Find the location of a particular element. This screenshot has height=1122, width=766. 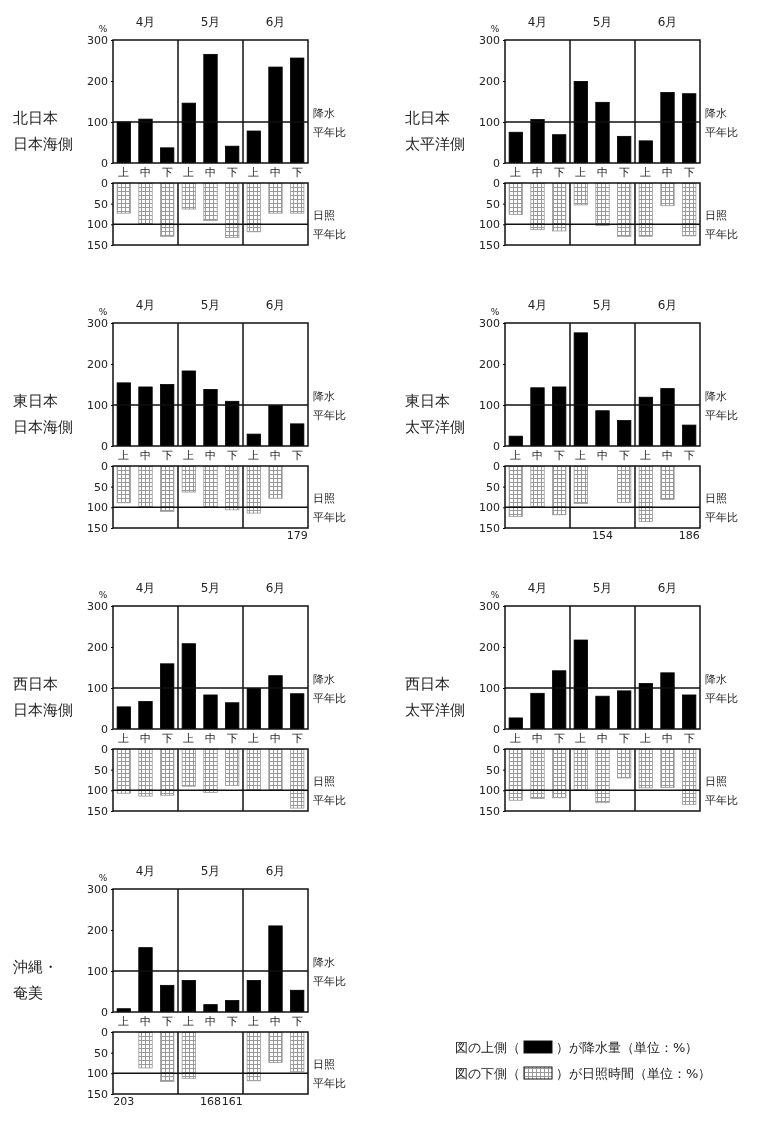

text: 179 is located at coordinates (297, 535).